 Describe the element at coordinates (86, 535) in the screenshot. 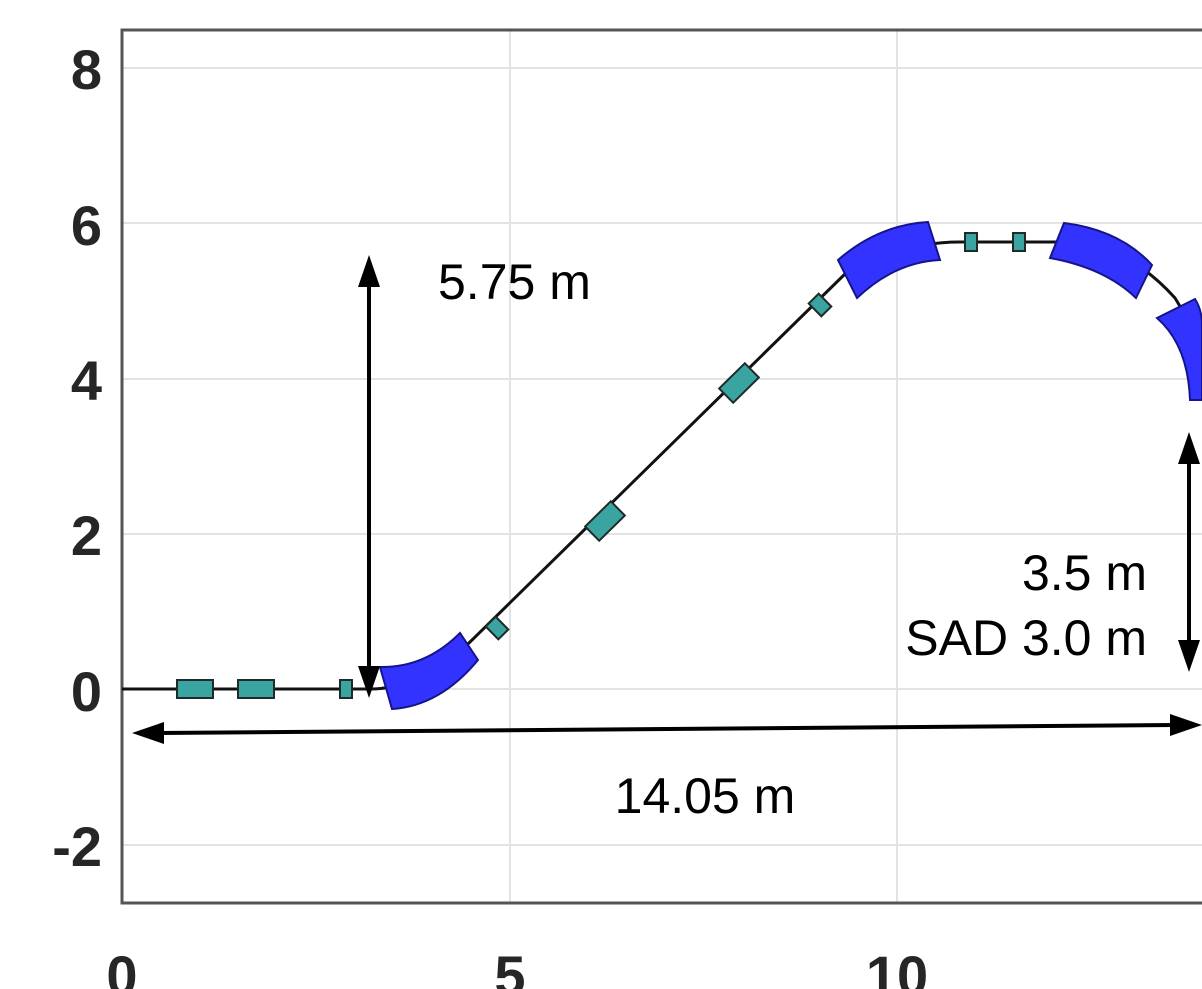

I see `y-tick-label: 2` at that location.